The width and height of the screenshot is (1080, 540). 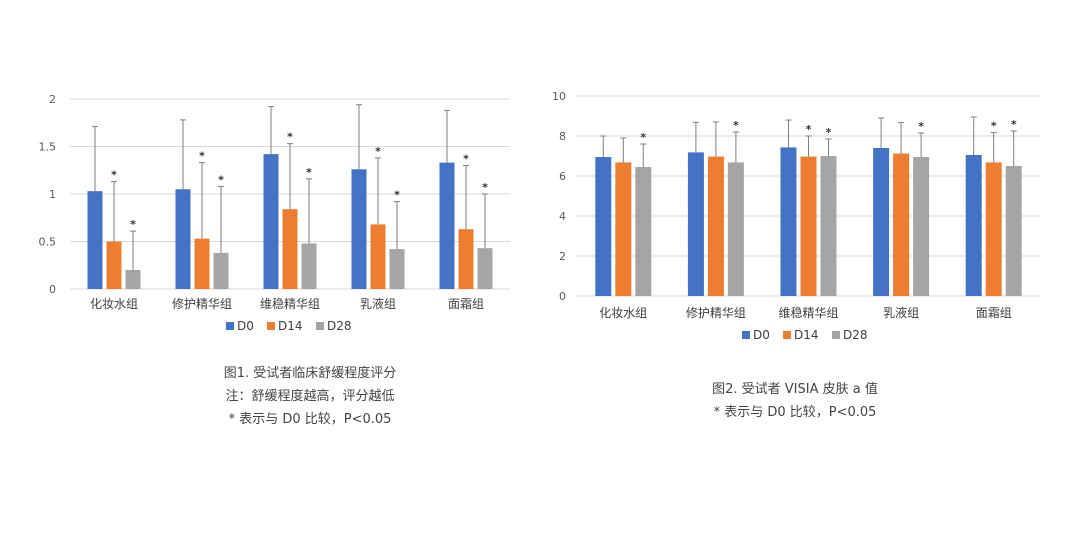 I want to click on y-tick-label: 6, so click(x=562, y=176).